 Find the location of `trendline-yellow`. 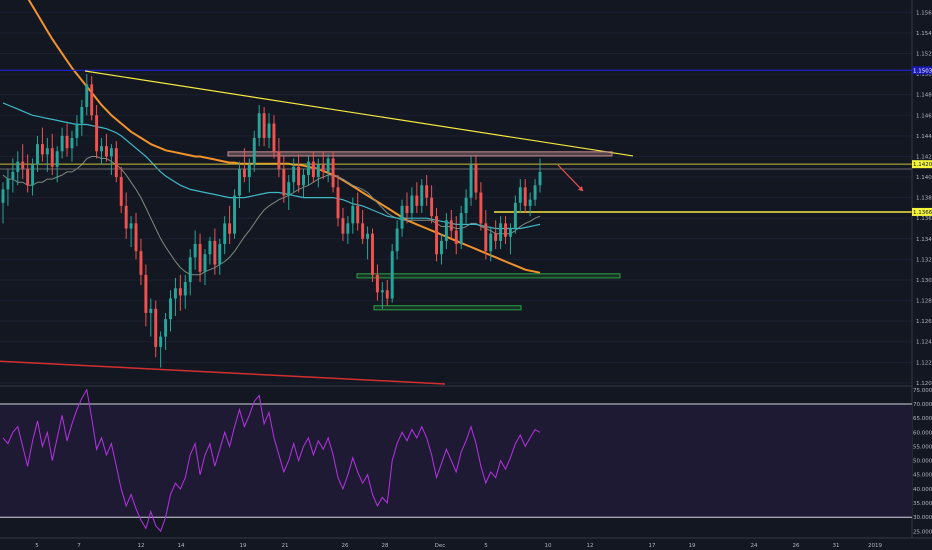

trendline-yellow is located at coordinates (359, 113).